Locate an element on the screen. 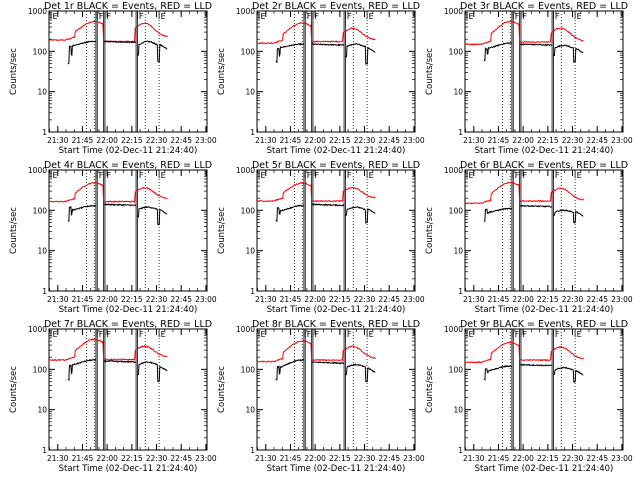 The width and height of the screenshot is (640, 480). panel-title: Det 8r BLACK = Events, RED = LLD is located at coordinates (336, 324).